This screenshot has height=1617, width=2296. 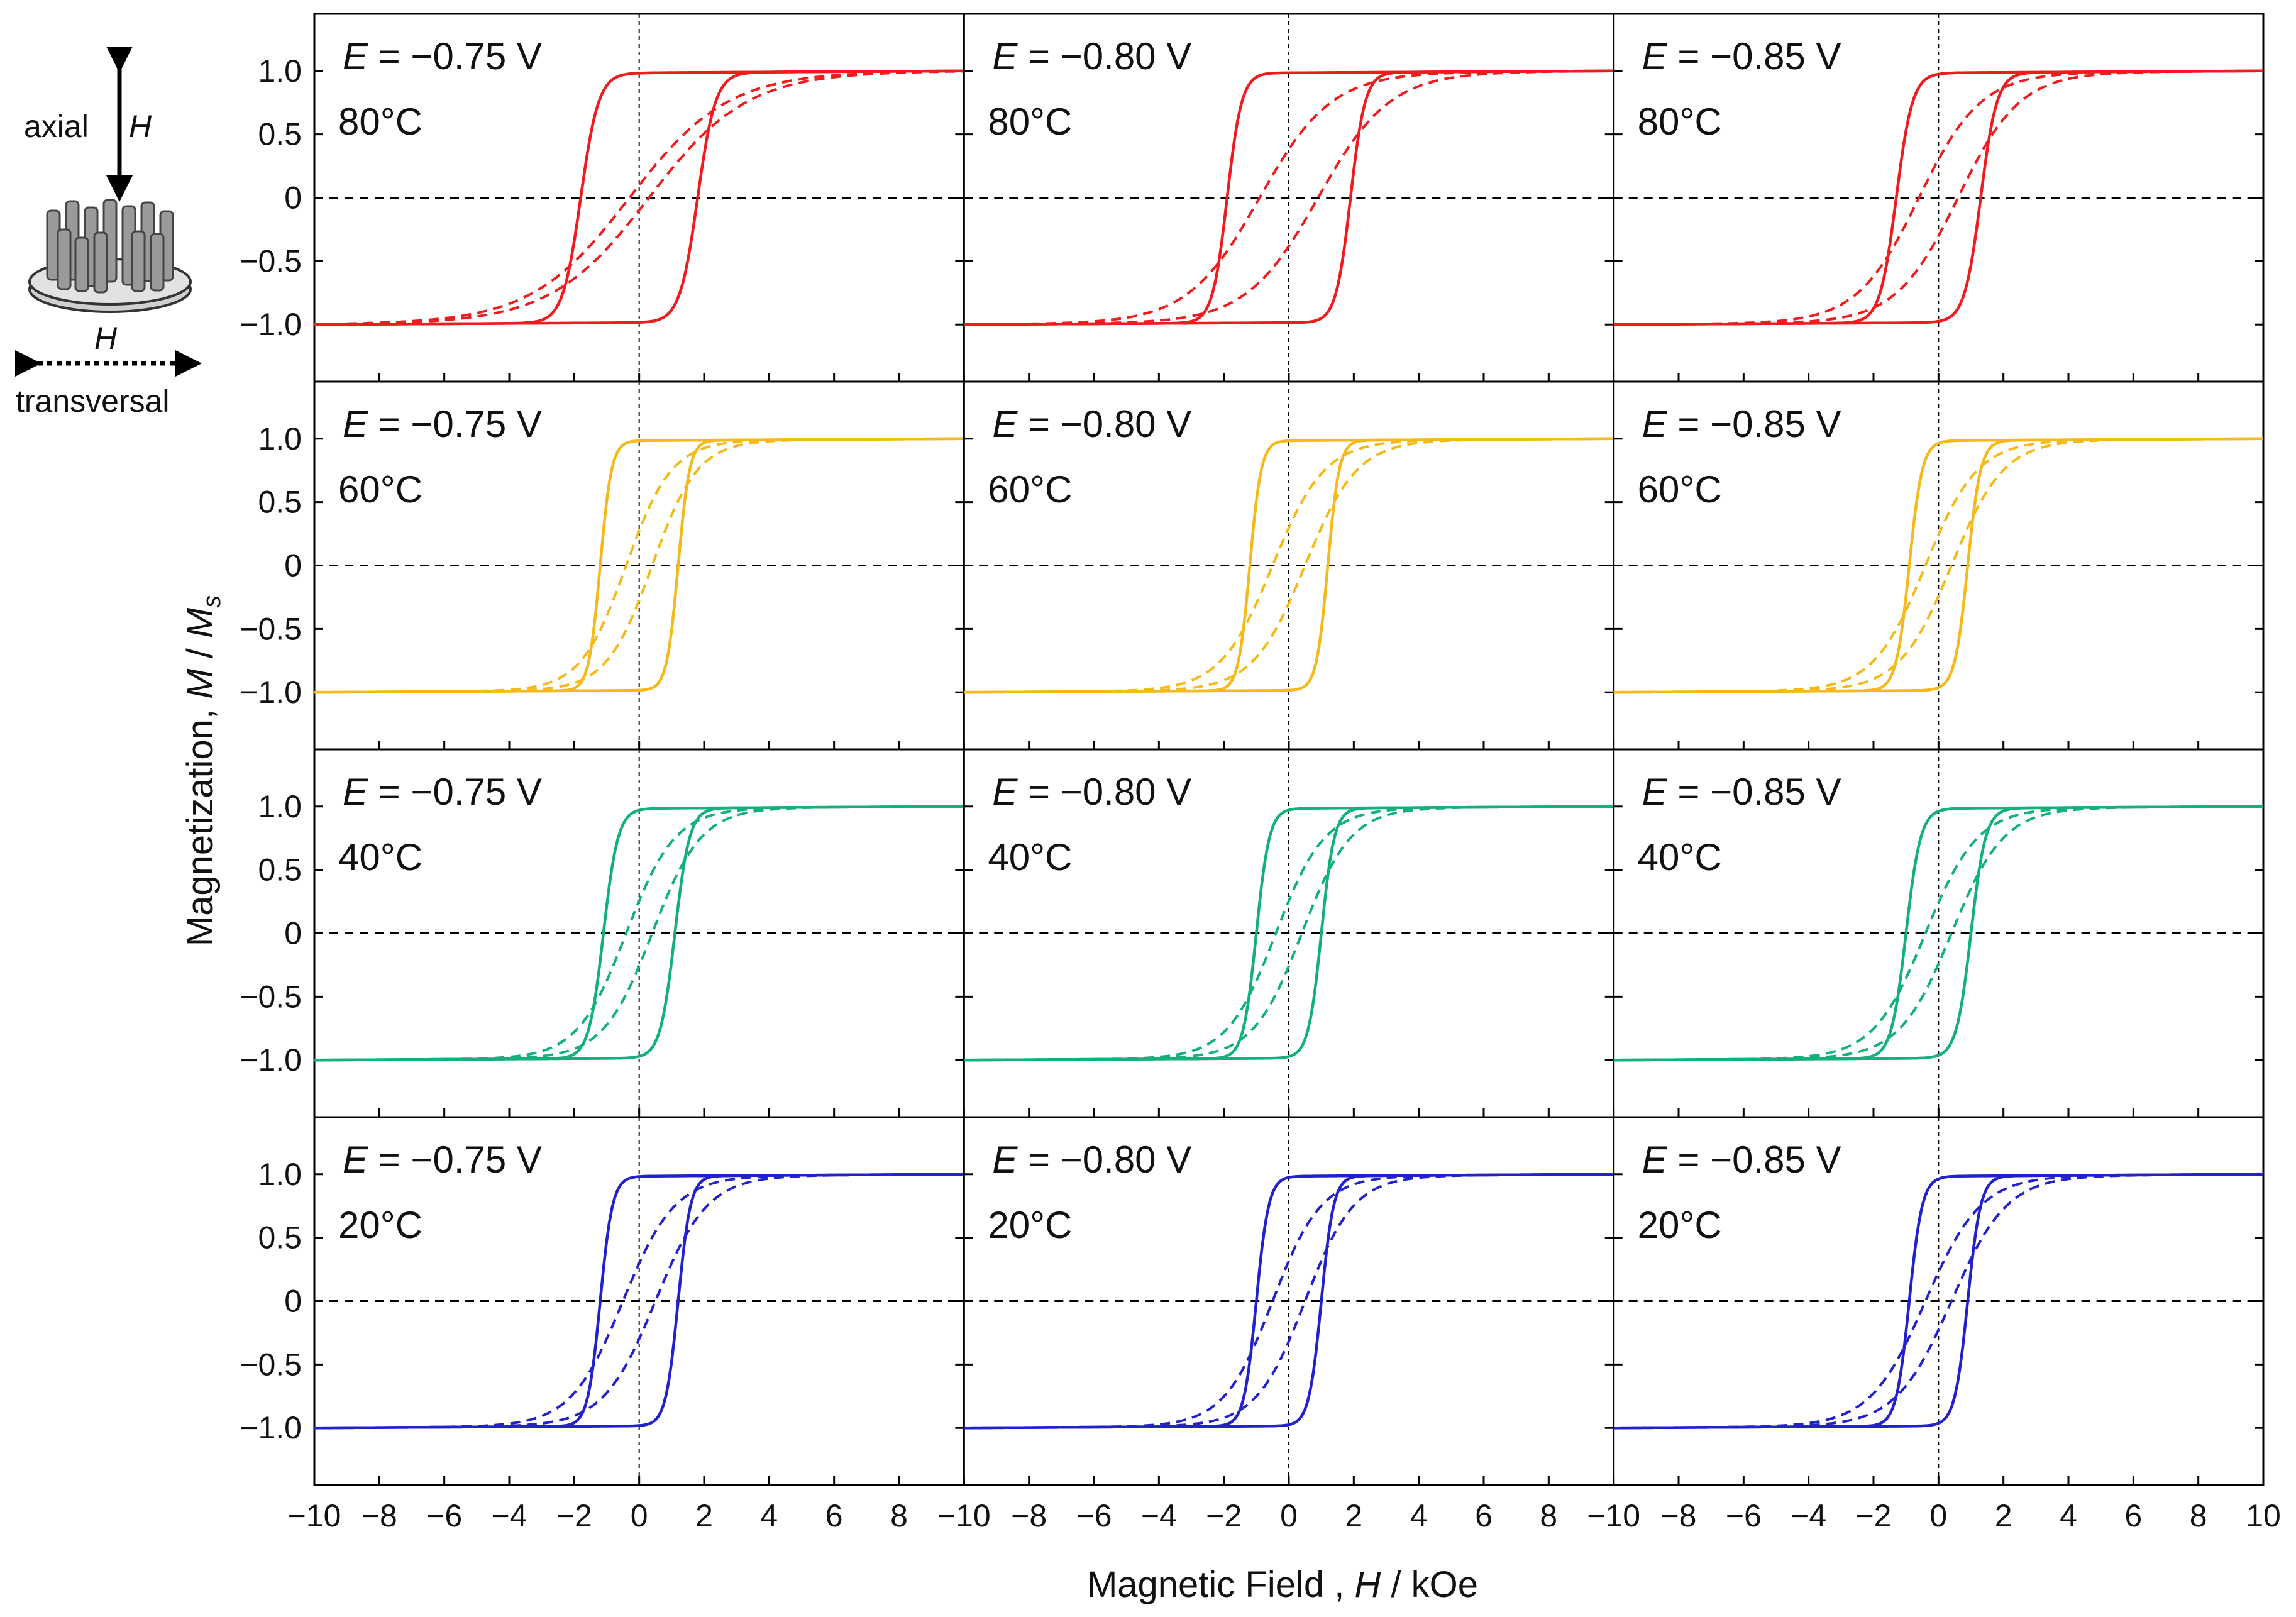 I want to click on panel-r1-c0: E = −0.75 V 60°C, so click(x=639, y=565).